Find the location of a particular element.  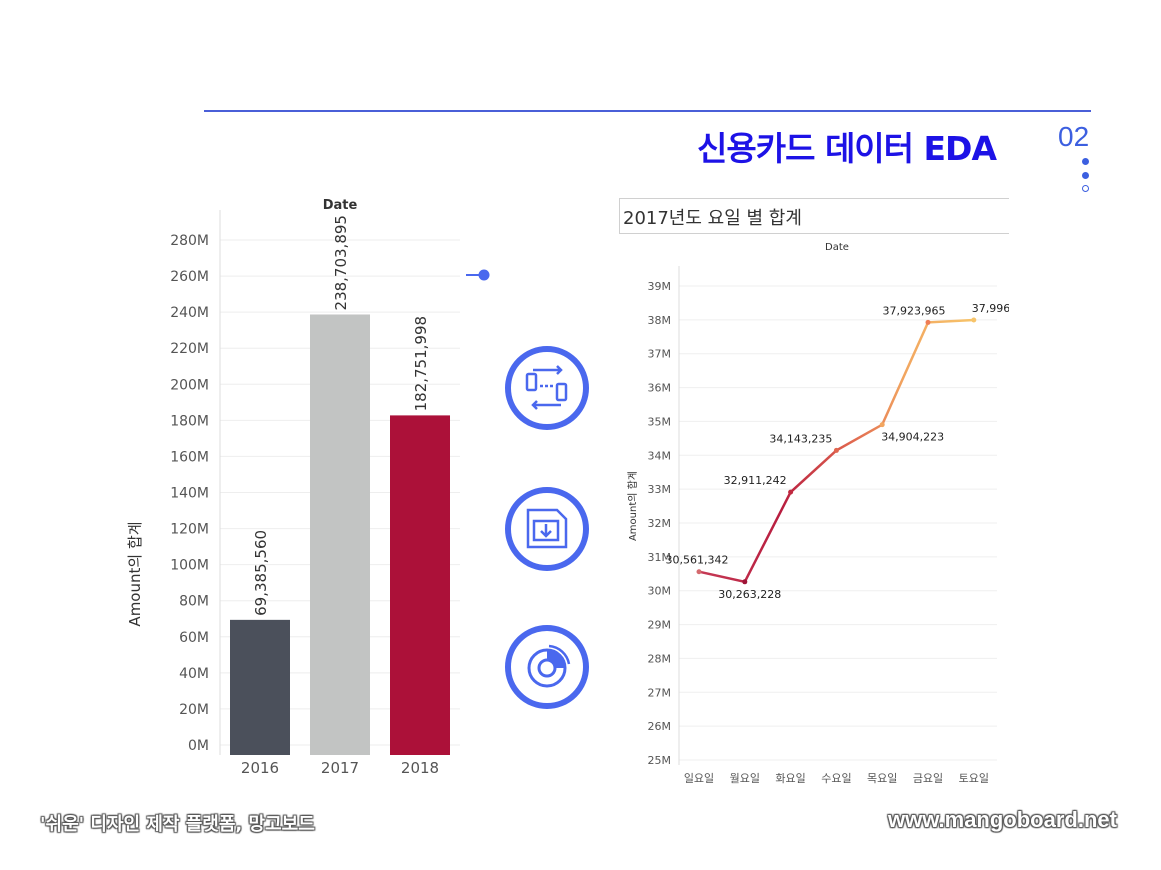

line-x-tick-label: 금요일 is located at coordinates (928, 778).